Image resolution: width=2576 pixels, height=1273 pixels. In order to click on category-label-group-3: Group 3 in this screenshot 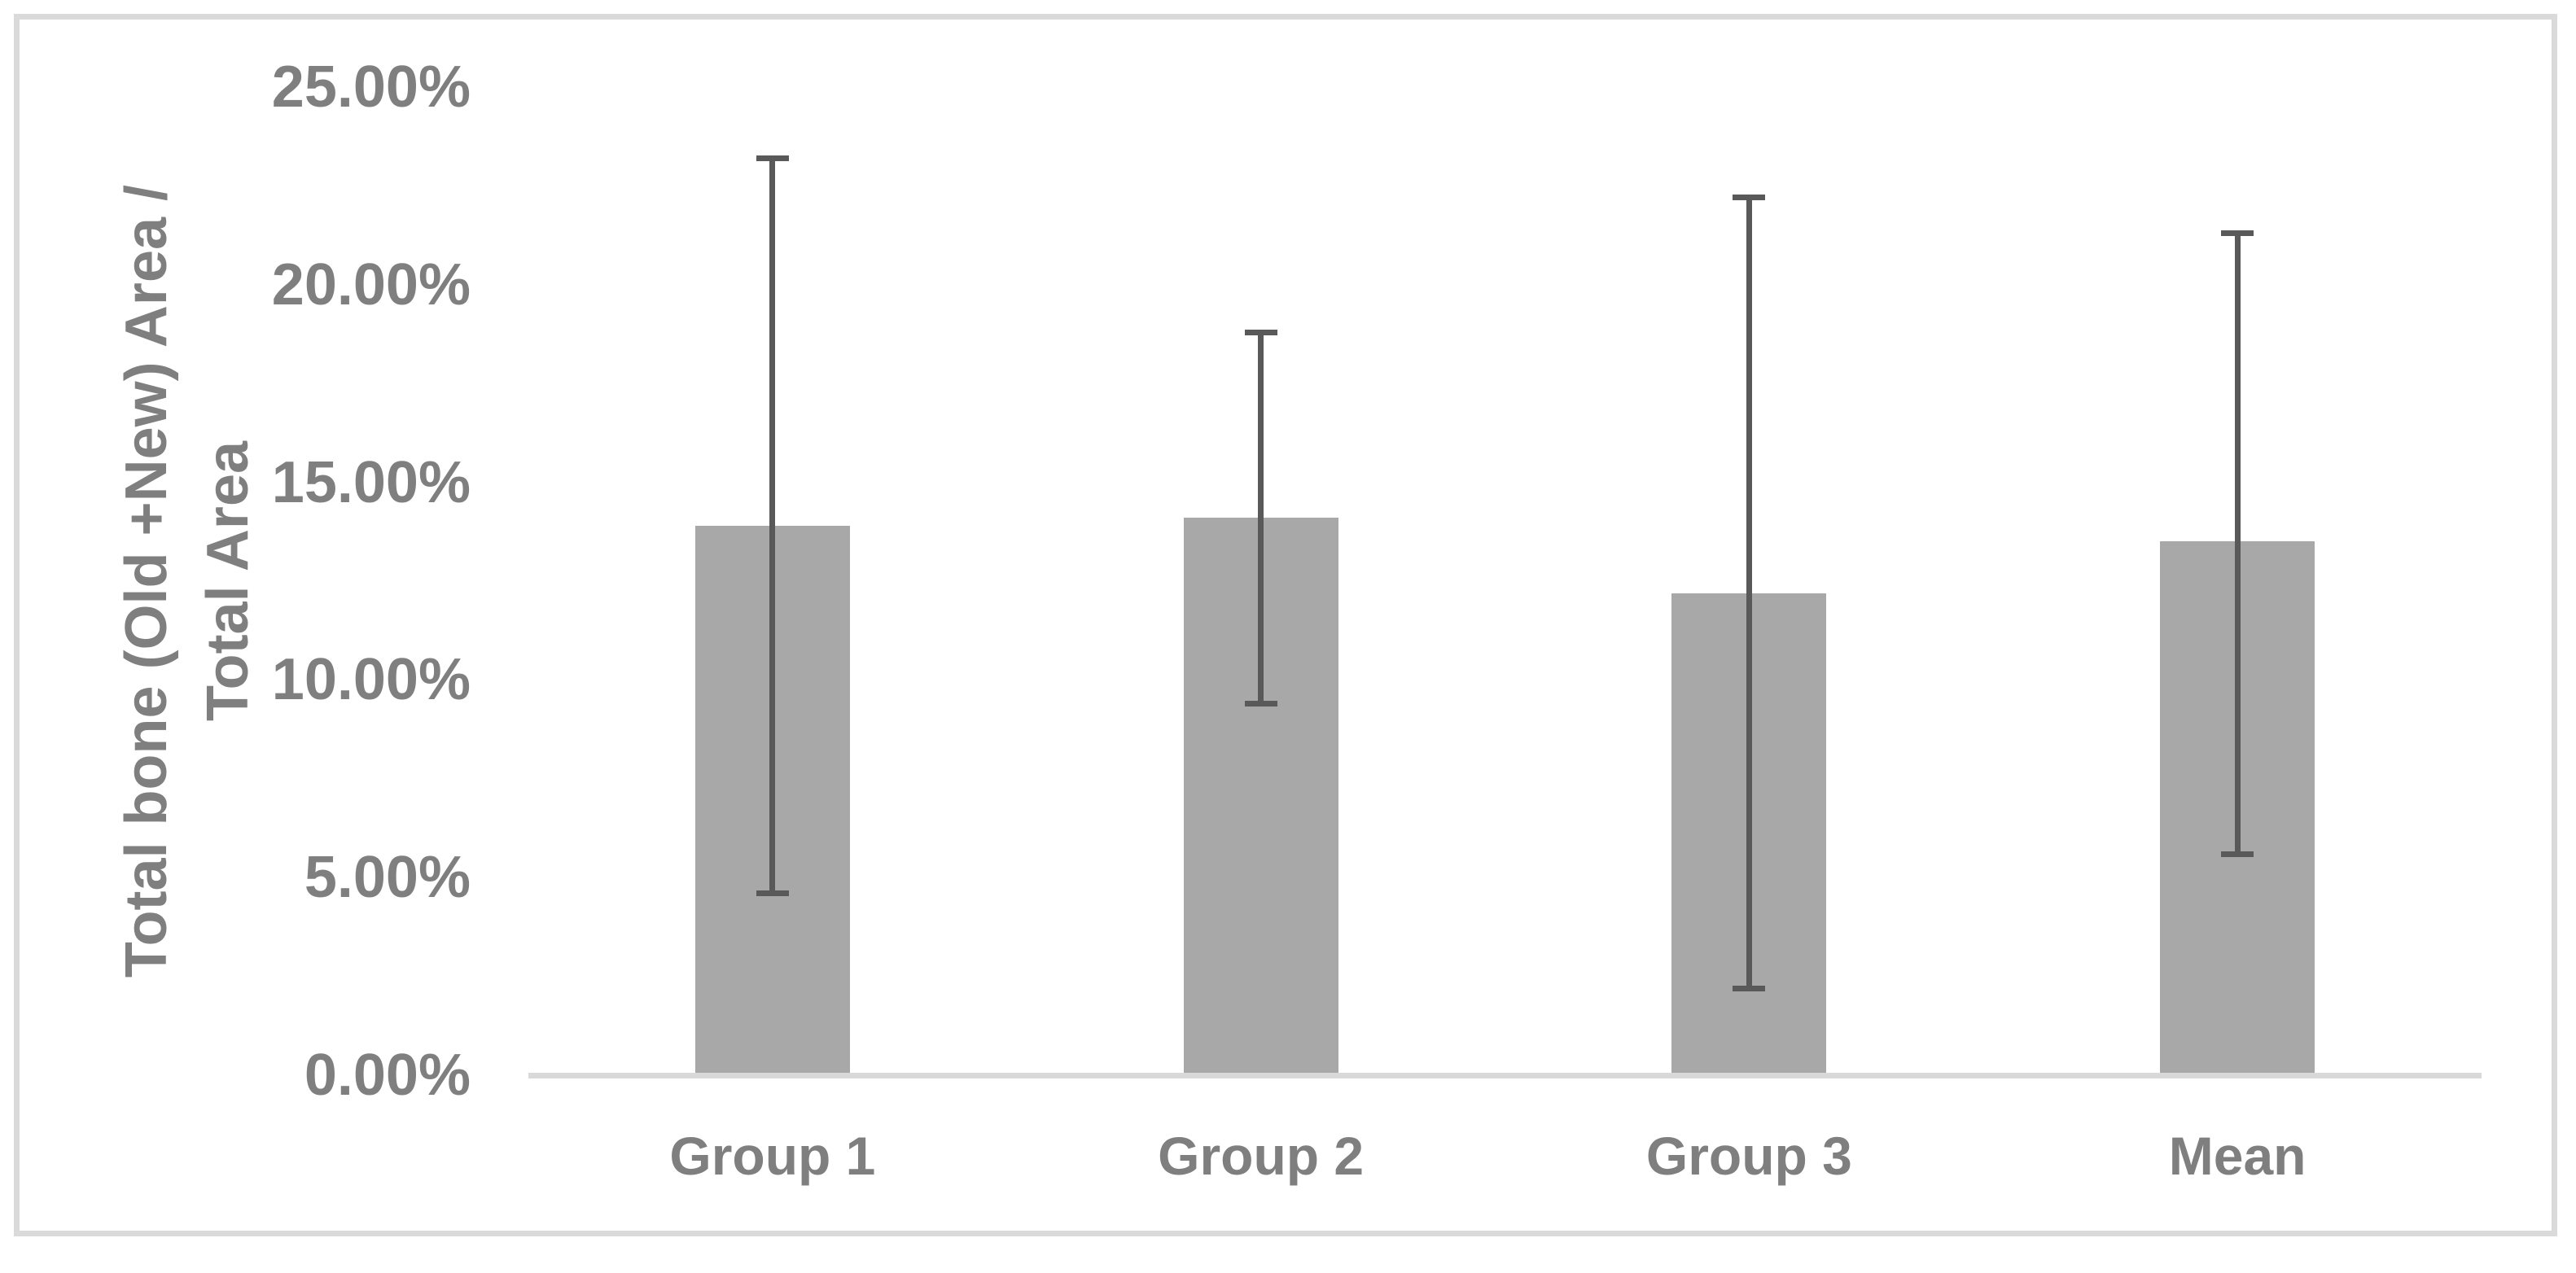, I will do `click(1748, 1156)`.